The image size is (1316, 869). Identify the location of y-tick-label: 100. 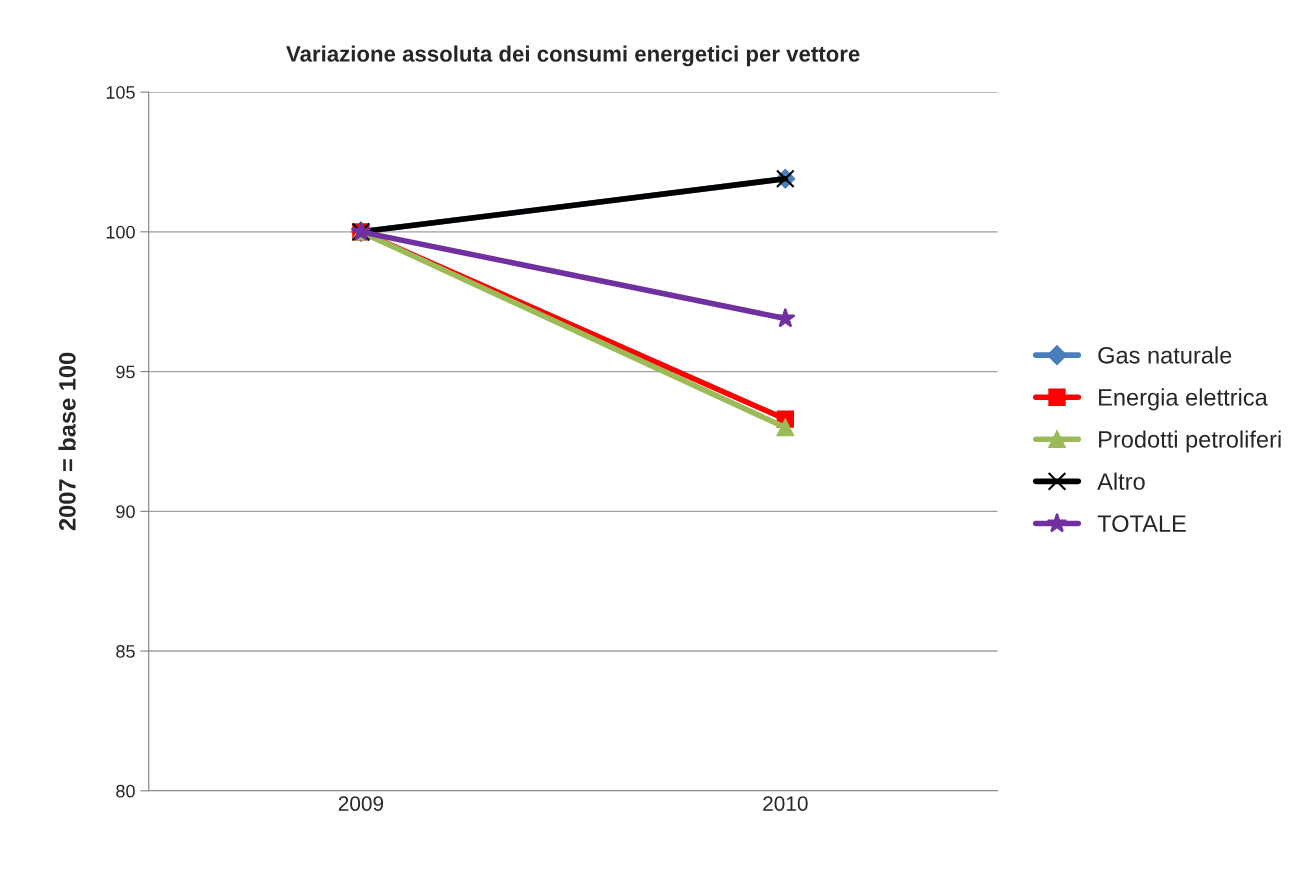
(120, 232).